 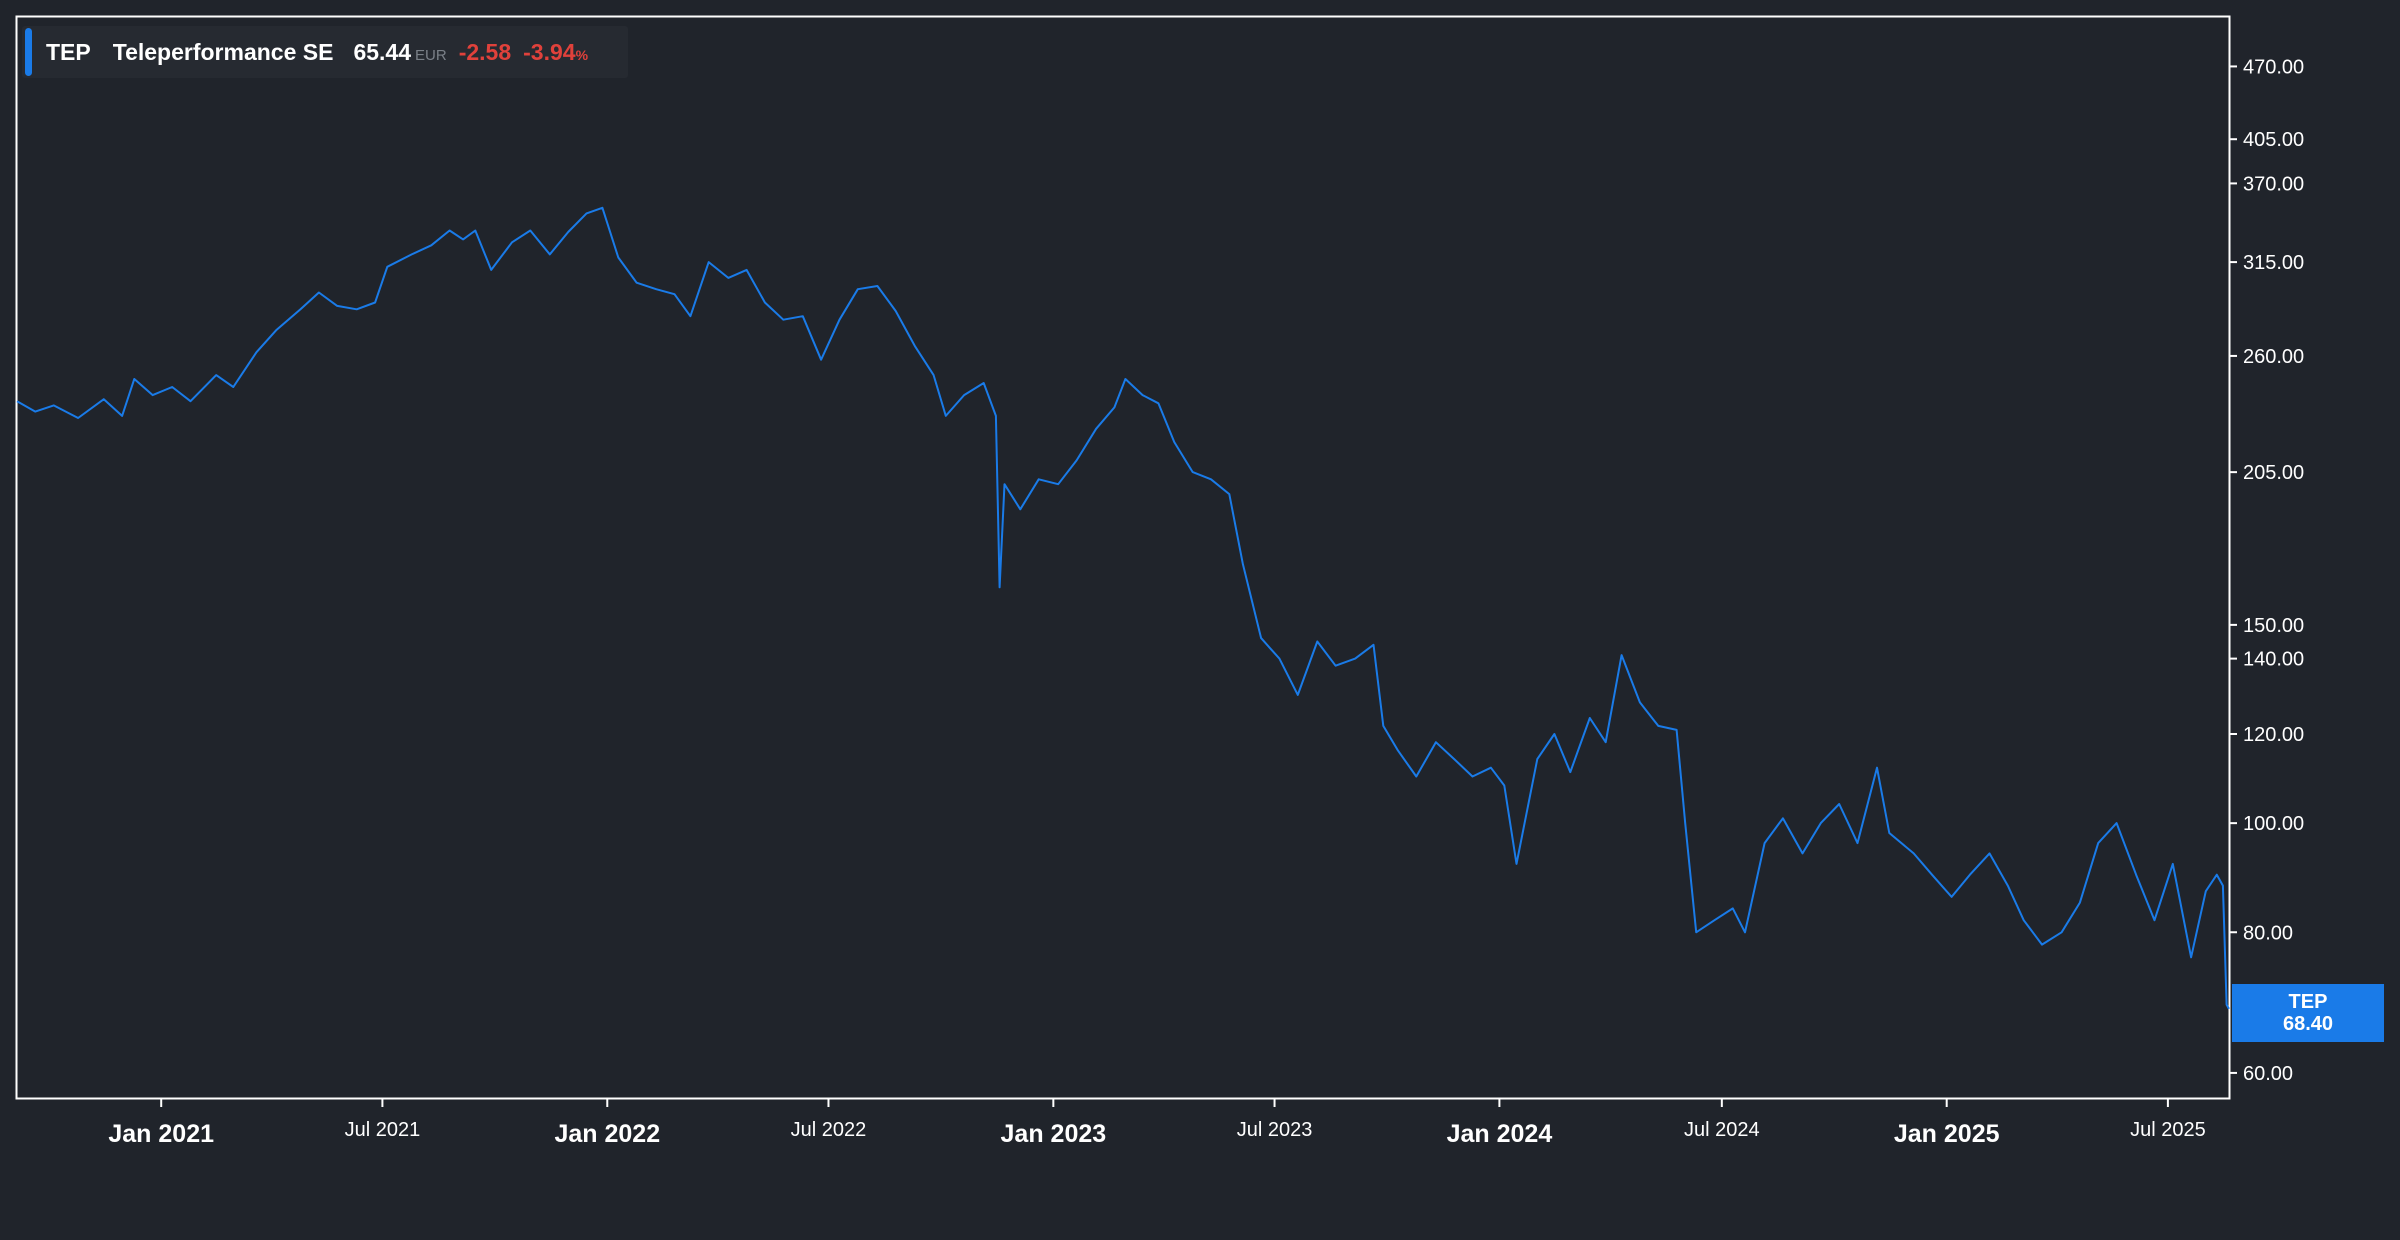 I want to click on y-tick-label: 470.00, so click(x=2273, y=67).